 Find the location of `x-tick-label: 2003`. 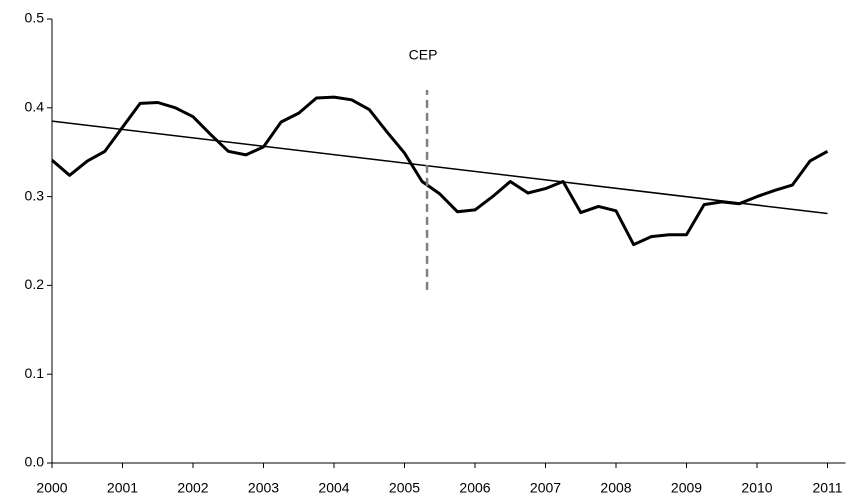

x-tick-label: 2003 is located at coordinates (263, 488).